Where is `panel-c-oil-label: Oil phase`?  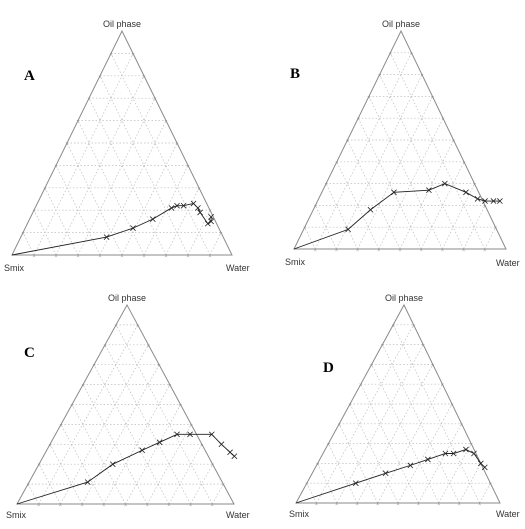 panel-c-oil-label: Oil phase is located at coordinates (127, 298).